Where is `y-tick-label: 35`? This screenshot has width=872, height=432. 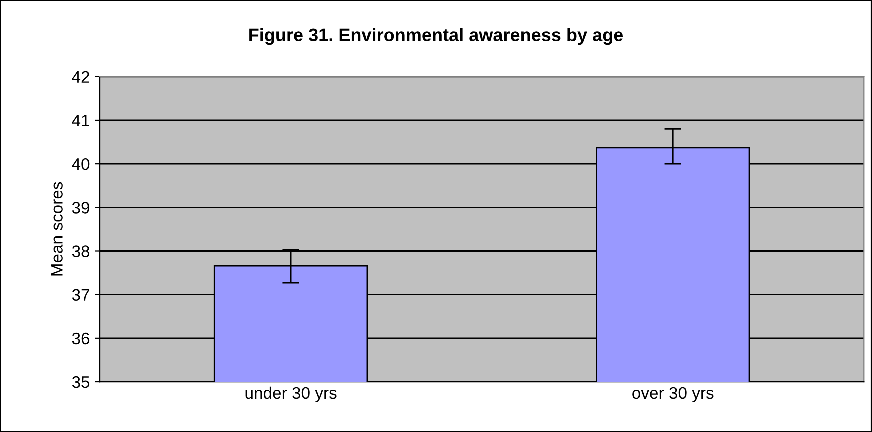
y-tick-label: 35 is located at coordinates (81, 382).